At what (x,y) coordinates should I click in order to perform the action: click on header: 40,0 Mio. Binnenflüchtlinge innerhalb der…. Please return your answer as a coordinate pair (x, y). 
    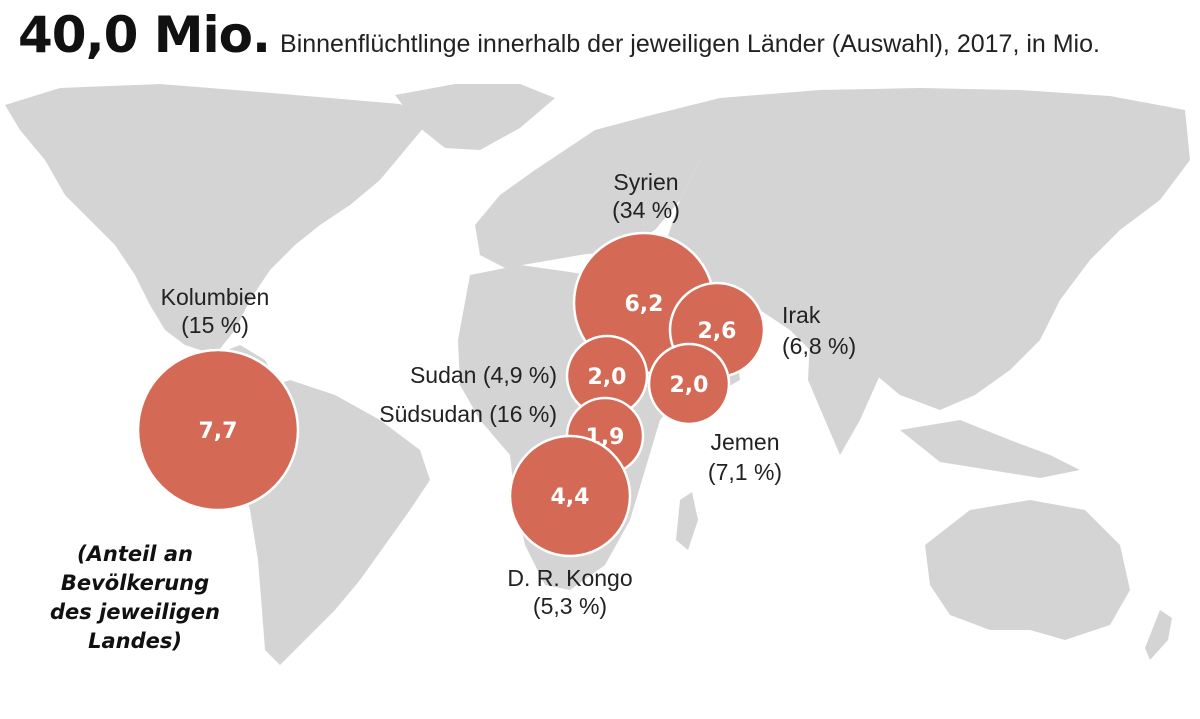
    Looking at the image, I should click on (559, 41).